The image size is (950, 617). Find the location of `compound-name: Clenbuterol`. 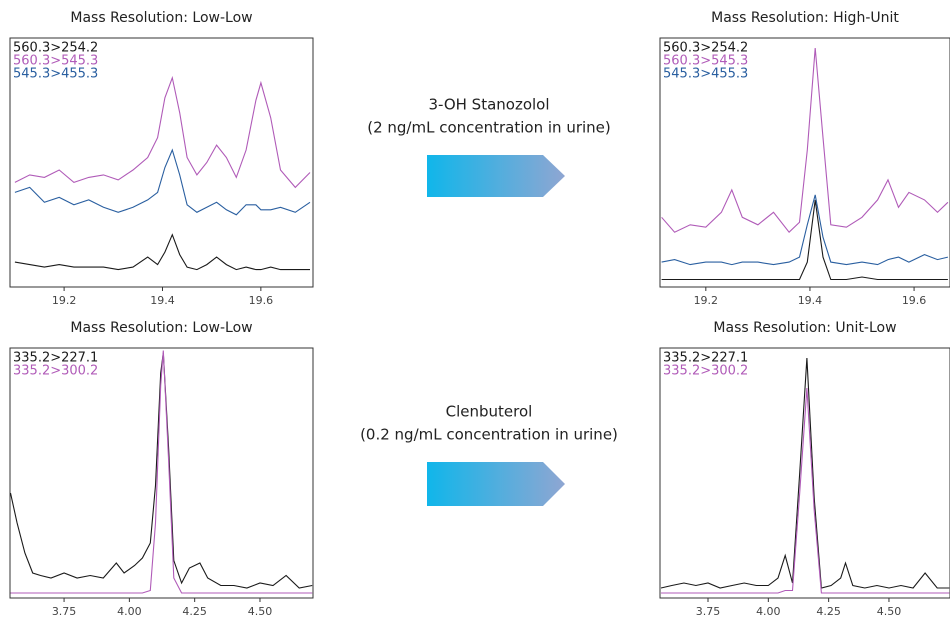

compound-name: Clenbuterol is located at coordinates (489, 412).